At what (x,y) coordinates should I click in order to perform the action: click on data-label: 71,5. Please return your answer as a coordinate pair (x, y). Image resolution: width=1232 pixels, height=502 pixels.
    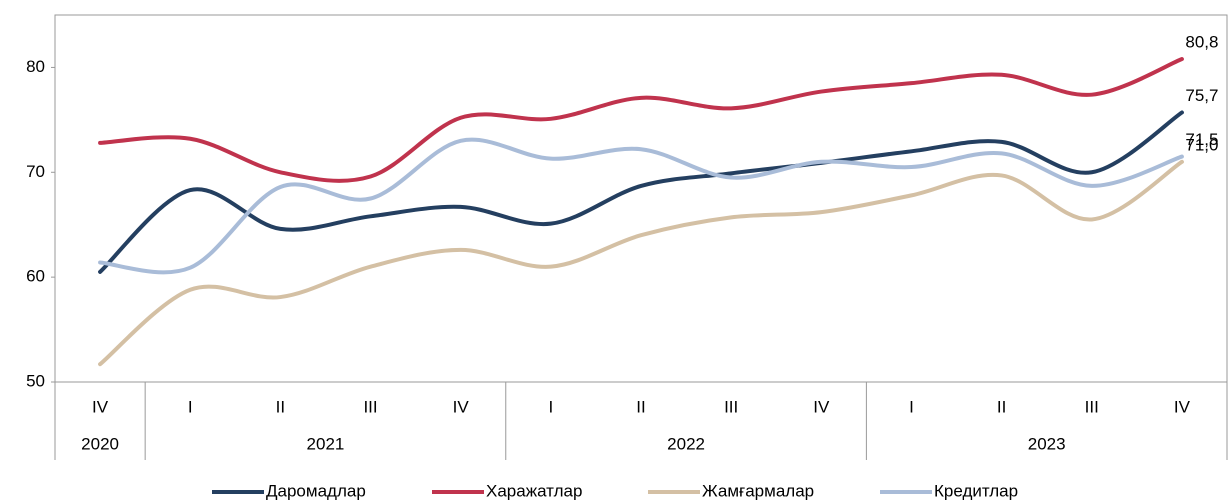
    Looking at the image, I should click on (1201, 139).